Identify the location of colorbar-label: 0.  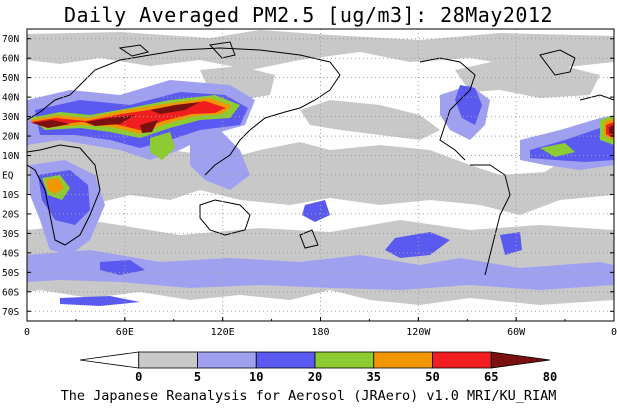
(138, 377).